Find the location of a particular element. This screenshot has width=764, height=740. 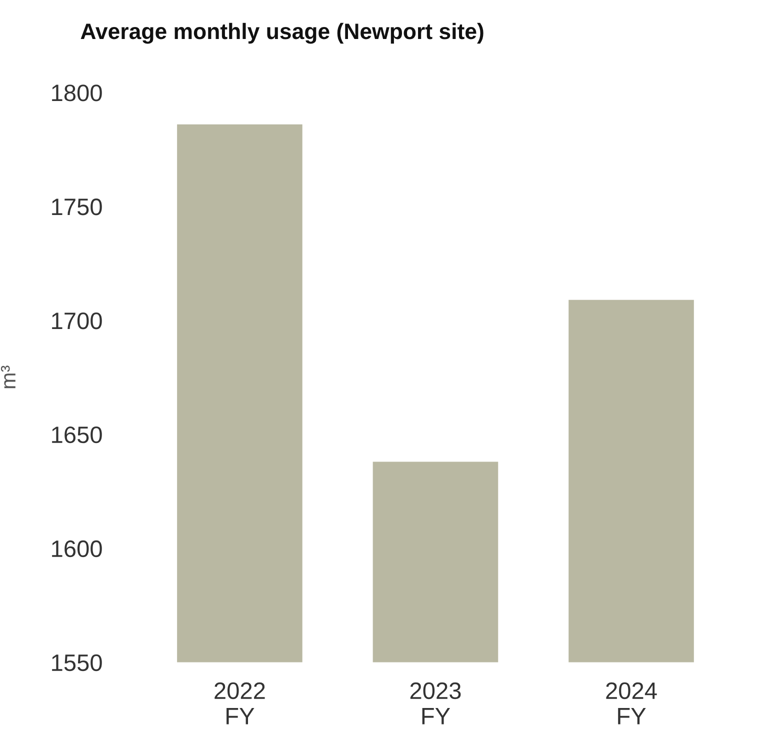

y-axis-title: m³ is located at coordinates (8, 377).